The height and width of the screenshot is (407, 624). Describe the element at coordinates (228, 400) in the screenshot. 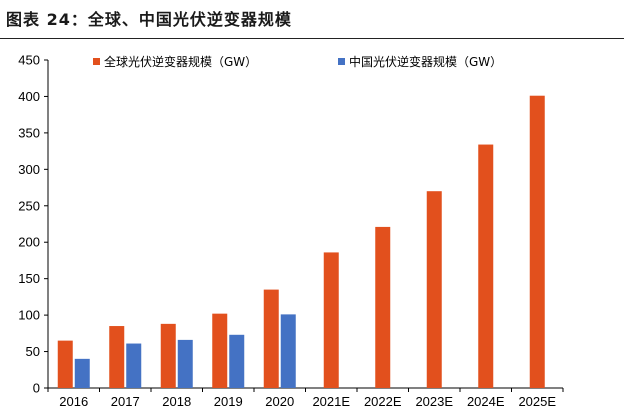

I see `x-tick-label: 2019` at that location.